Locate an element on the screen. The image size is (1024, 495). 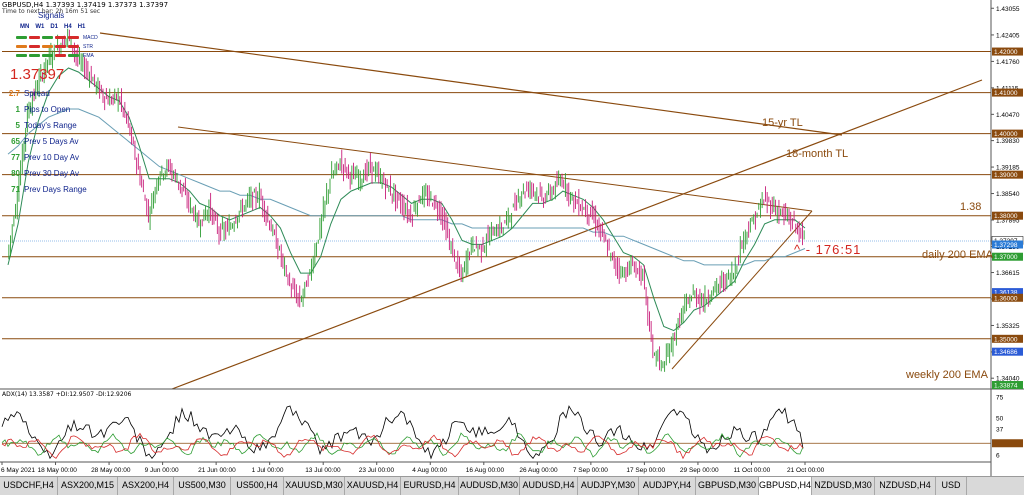
signals-timeframe-label: W1 is located at coordinates (40, 27).